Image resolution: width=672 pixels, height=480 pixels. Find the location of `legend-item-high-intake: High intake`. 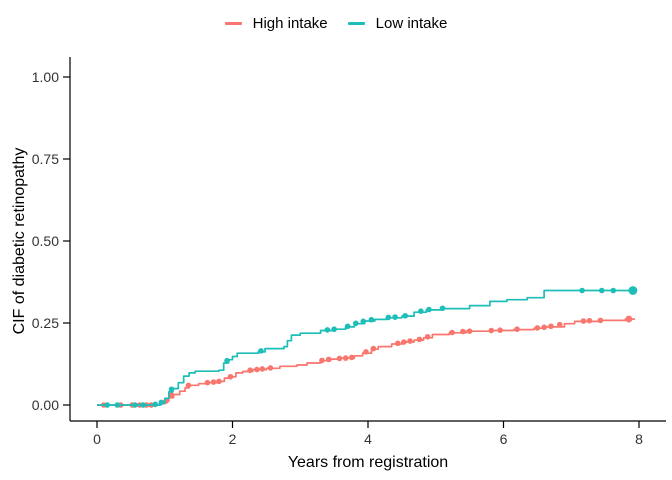

legend-item-high-intake: High intake is located at coordinates (276, 23).